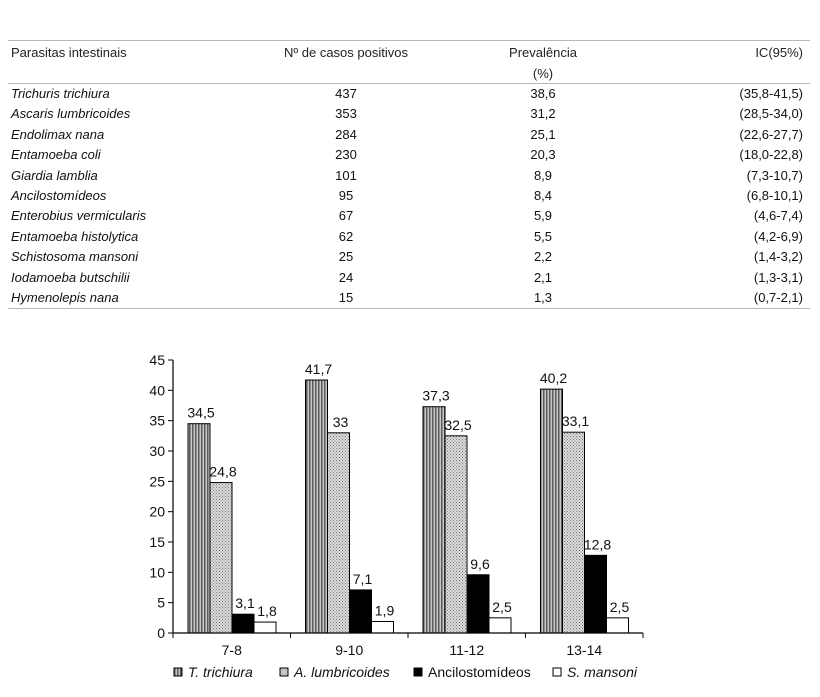  I want to click on row-prevalencia: 2,1, so click(543, 277).